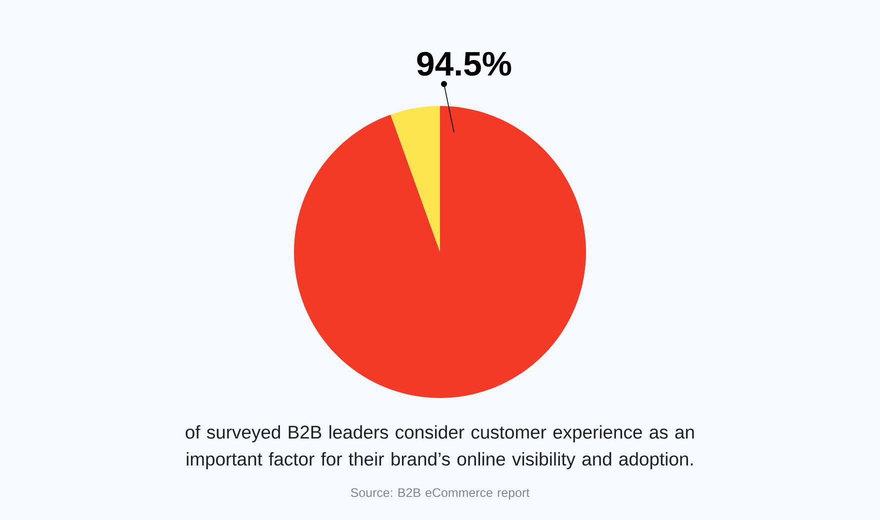  Describe the element at coordinates (440, 447) in the screenshot. I see `text: of surveyed B2B leaders consider customer experience as an important factor for their brand’s online visibility and adoption.` at that location.